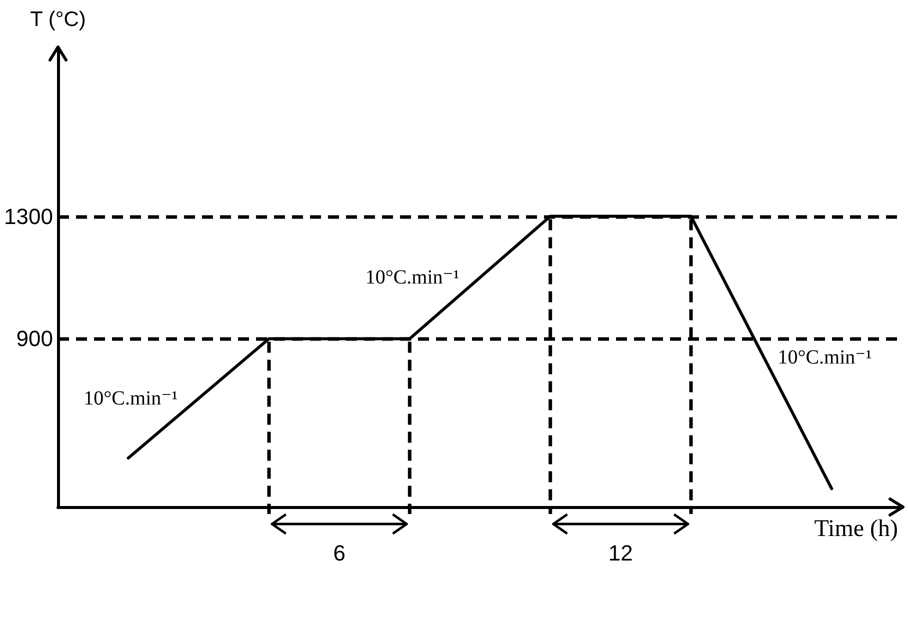  Describe the element at coordinates (58, 19) in the screenshot. I see `y-axis-title: T (°C)` at that location.